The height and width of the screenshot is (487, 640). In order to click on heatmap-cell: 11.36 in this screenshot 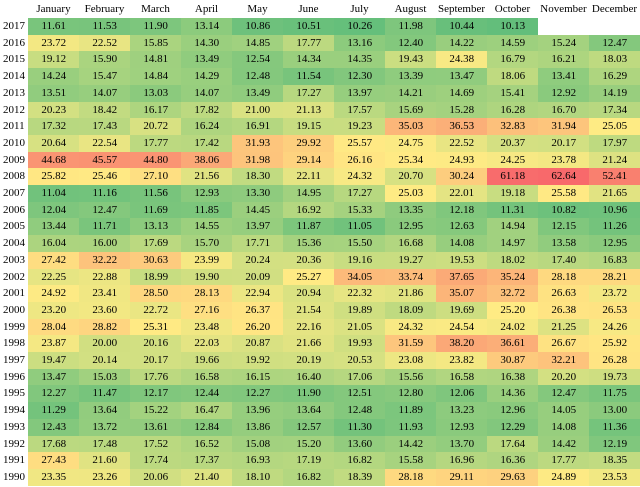, I will do `click(614, 427)`.